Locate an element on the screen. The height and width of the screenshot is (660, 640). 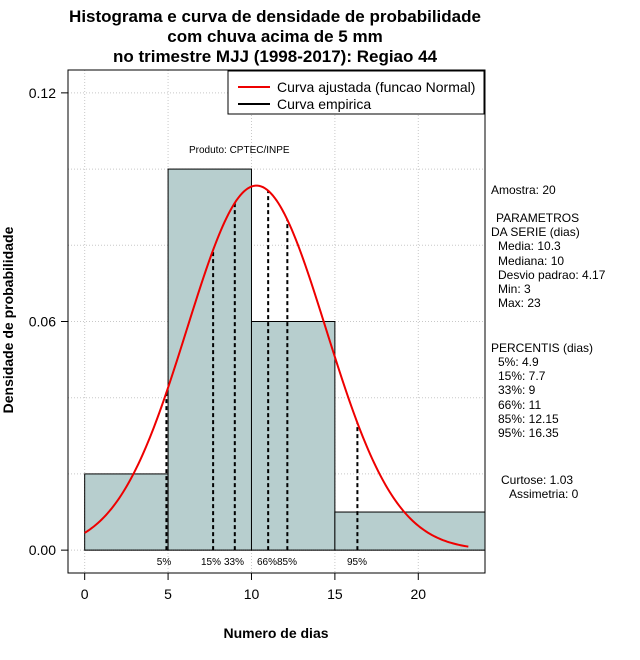
x-tick-label: 15 is located at coordinates (335, 594).